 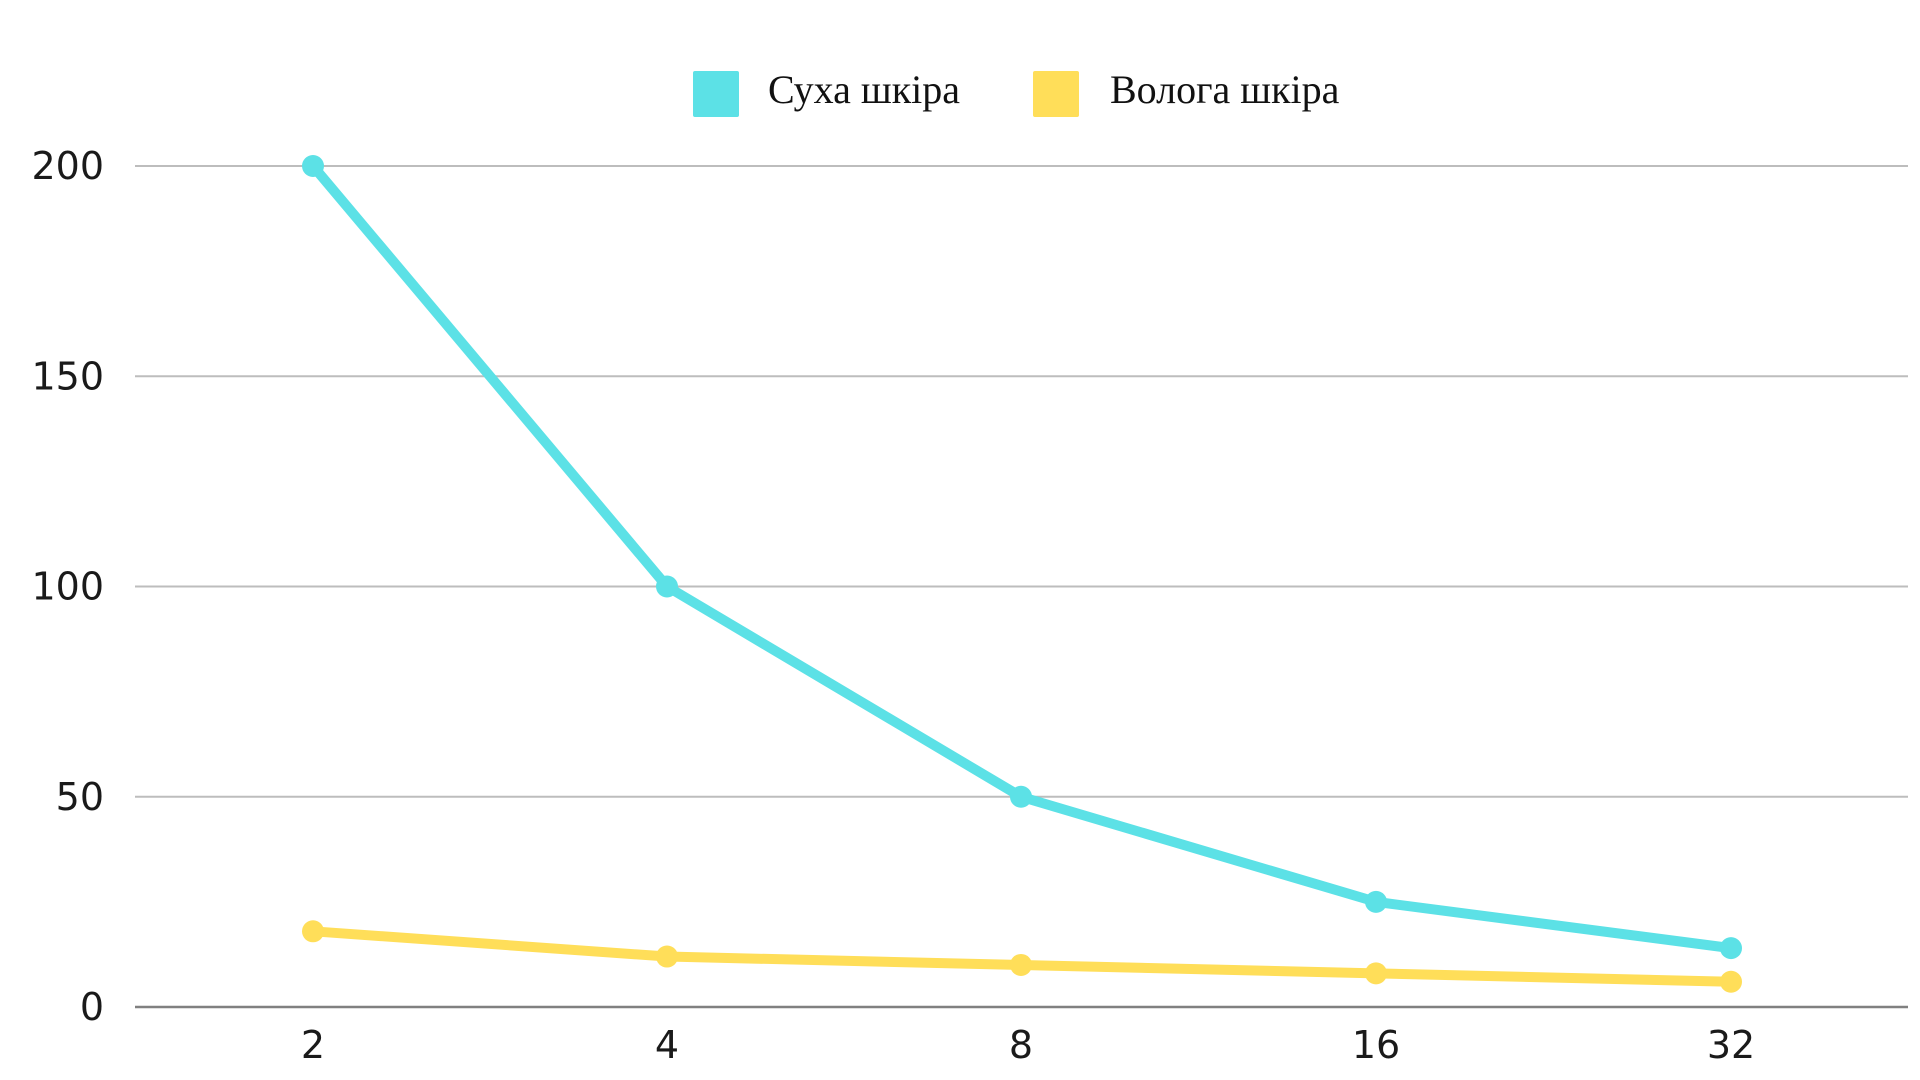 What do you see at coordinates (716, 94) in the screenshot?
I see `legend-swatch-dry-skin` at bounding box center [716, 94].